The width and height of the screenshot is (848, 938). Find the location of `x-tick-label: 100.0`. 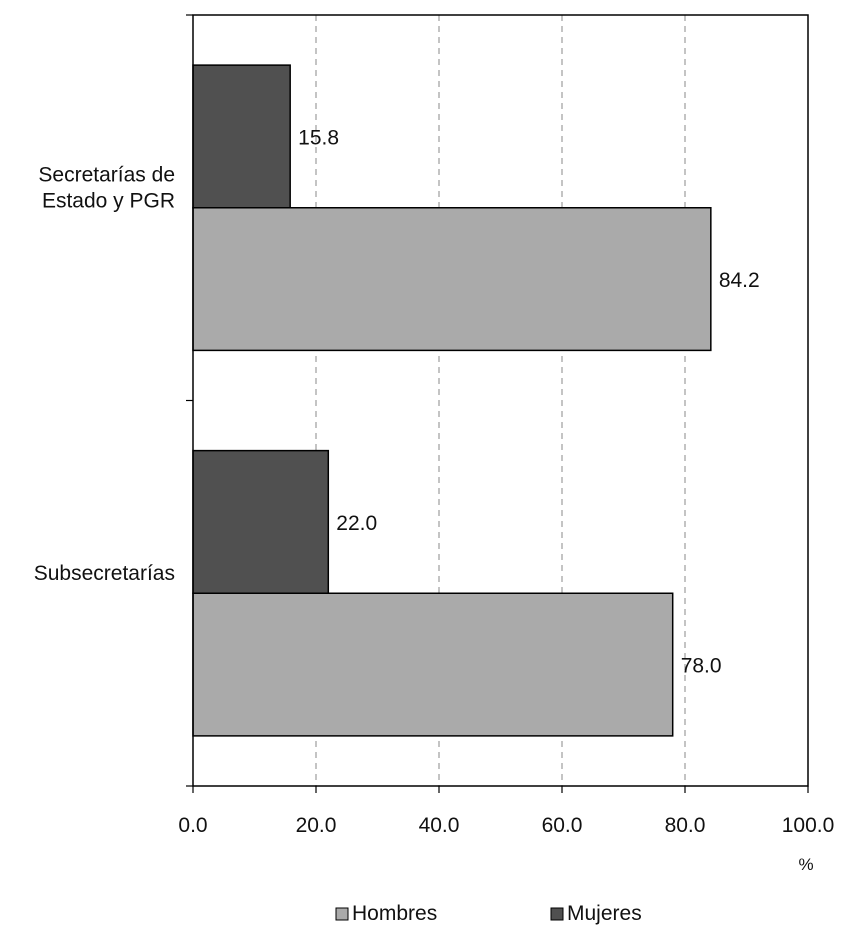

x-tick-label: 100.0 is located at coordinates (808, 825).